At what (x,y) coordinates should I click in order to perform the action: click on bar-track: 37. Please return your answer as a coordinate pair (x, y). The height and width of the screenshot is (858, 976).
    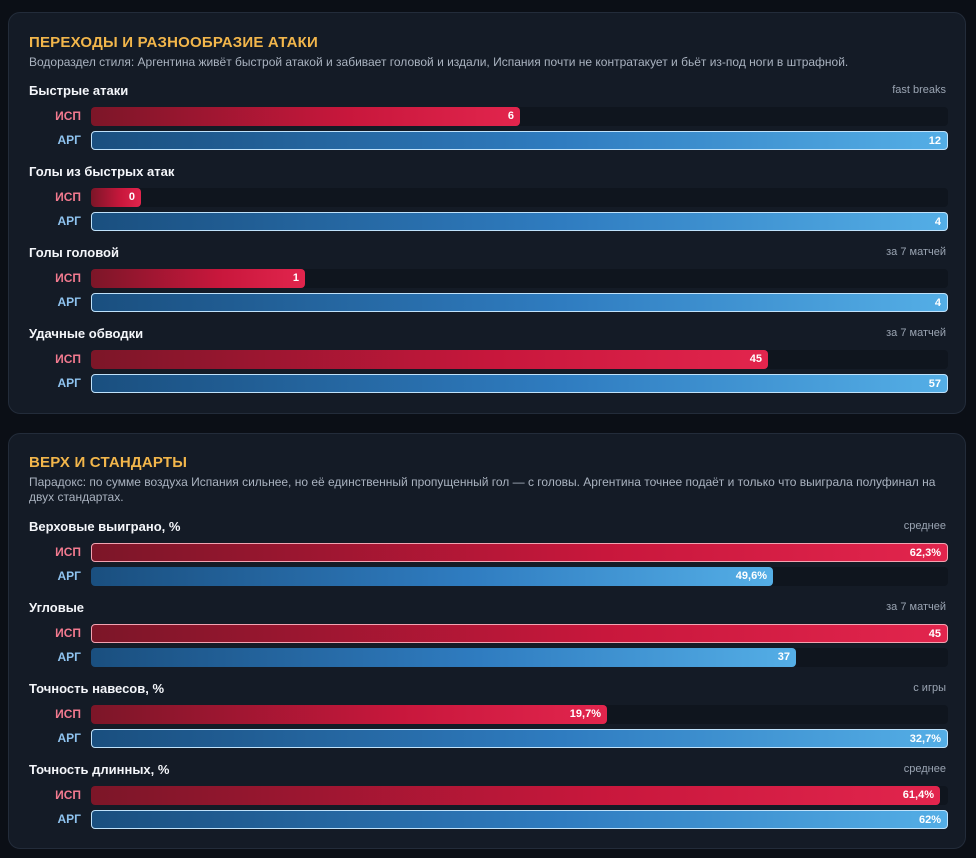
    Looking at the image, I should click on (519, 657).